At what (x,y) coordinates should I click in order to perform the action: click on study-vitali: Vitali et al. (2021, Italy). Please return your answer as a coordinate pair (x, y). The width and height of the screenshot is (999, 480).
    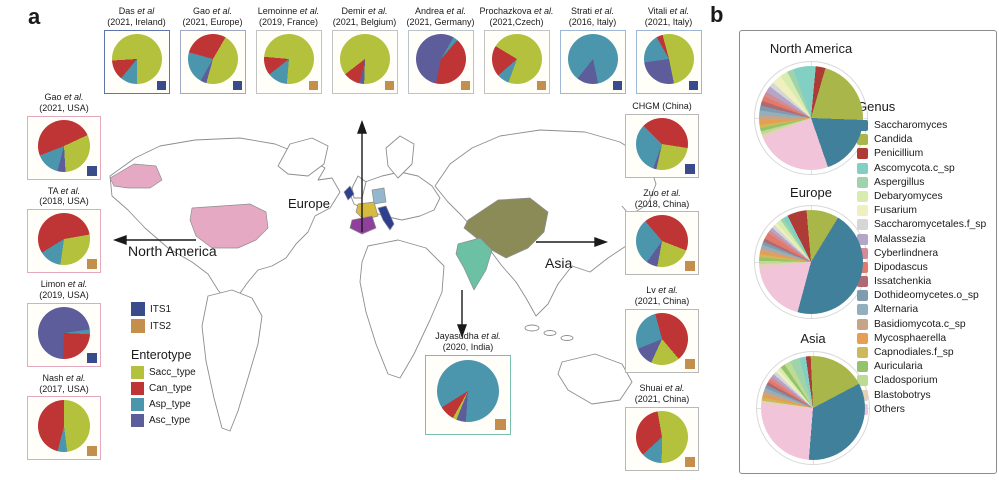
    Looking at the image, I should click on (668, 50).